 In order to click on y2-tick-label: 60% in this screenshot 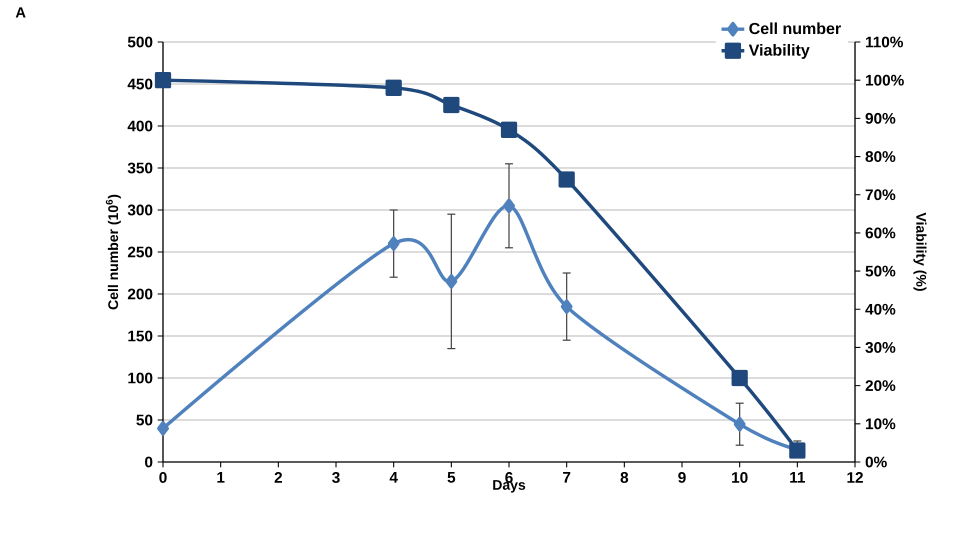, I will do `click(881, 232)`.